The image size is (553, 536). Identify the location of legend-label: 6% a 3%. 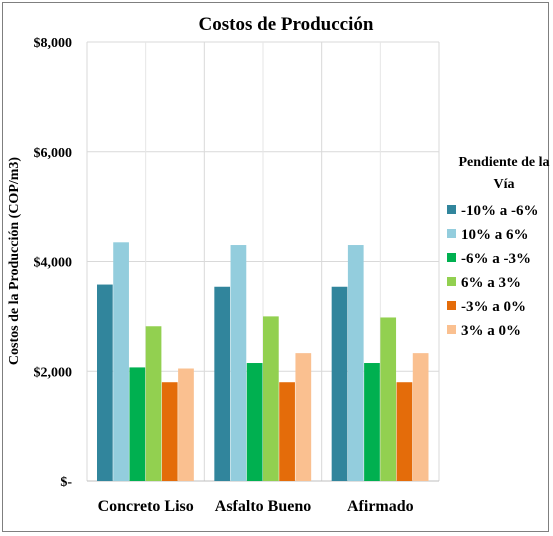
(491, 283).